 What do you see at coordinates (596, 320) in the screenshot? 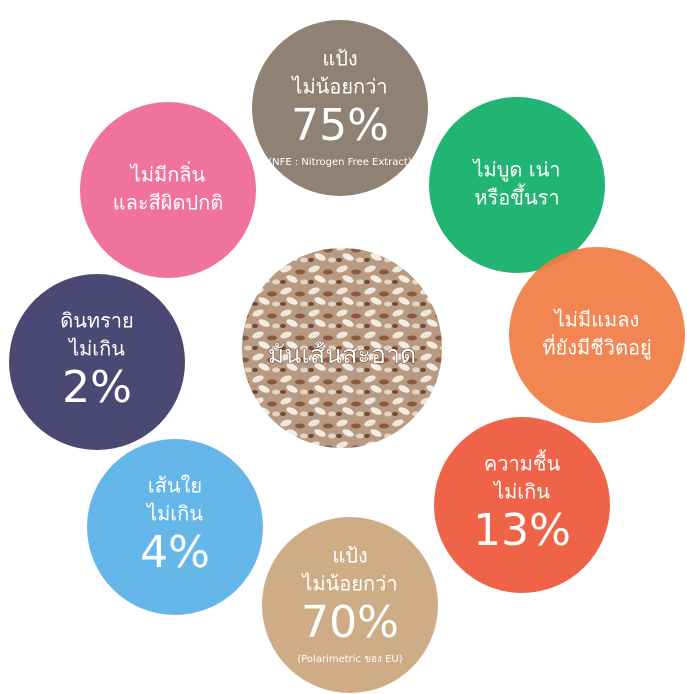
I see `item-title: ไม่มีแมลง` at bounding box center [596, 320].